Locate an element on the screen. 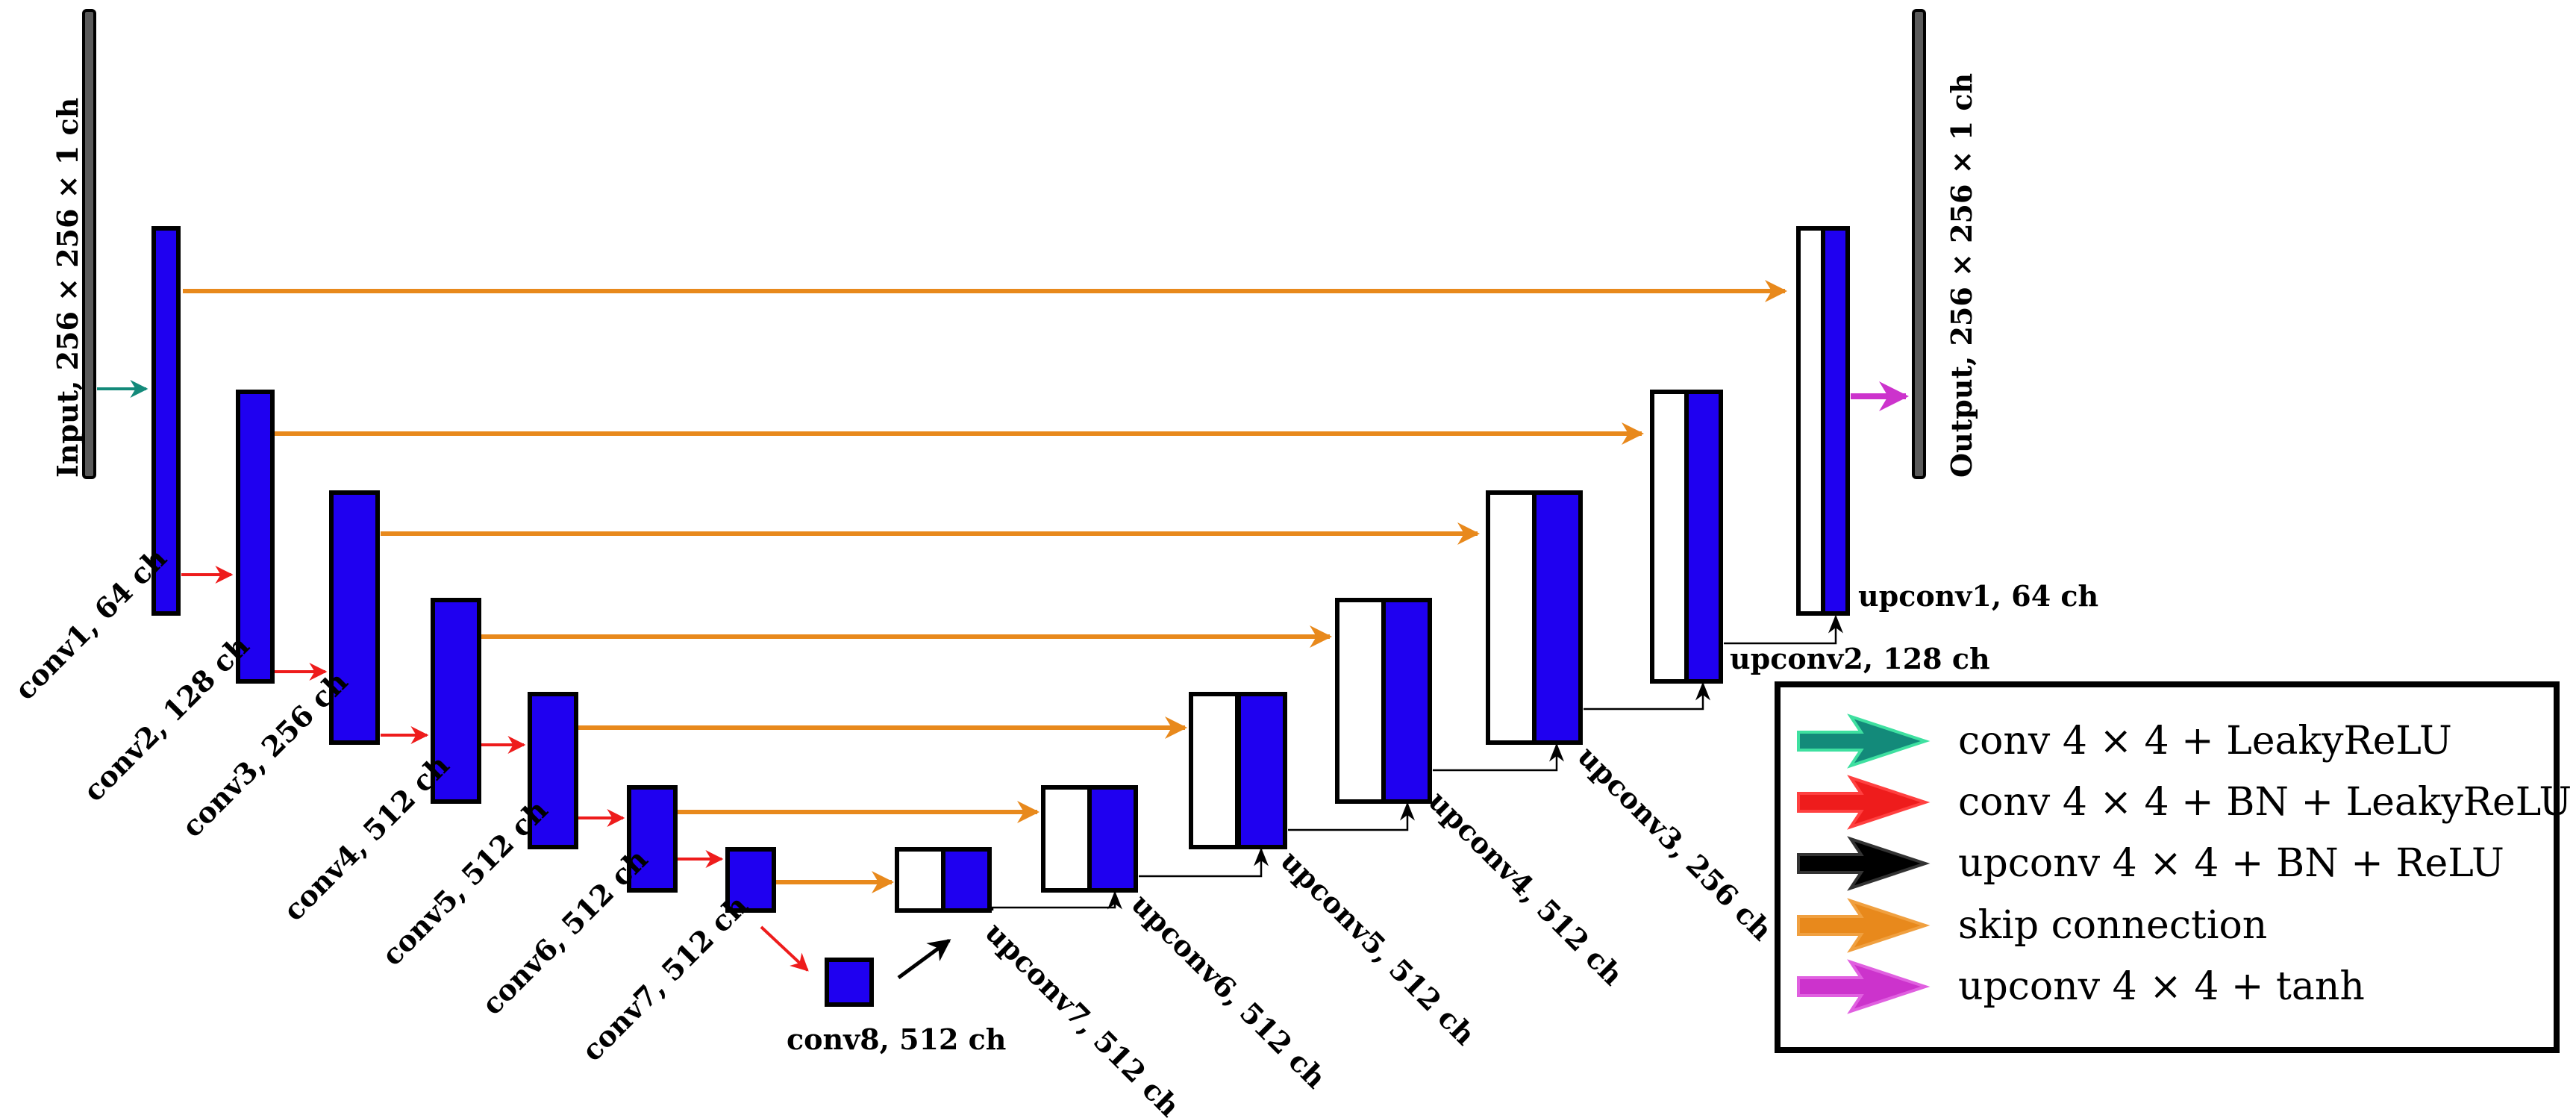 This screenshot has height=1118, width=2576. output-label: Output, 256 × 256 × 1 ch is located at coordinates (1961, 275).